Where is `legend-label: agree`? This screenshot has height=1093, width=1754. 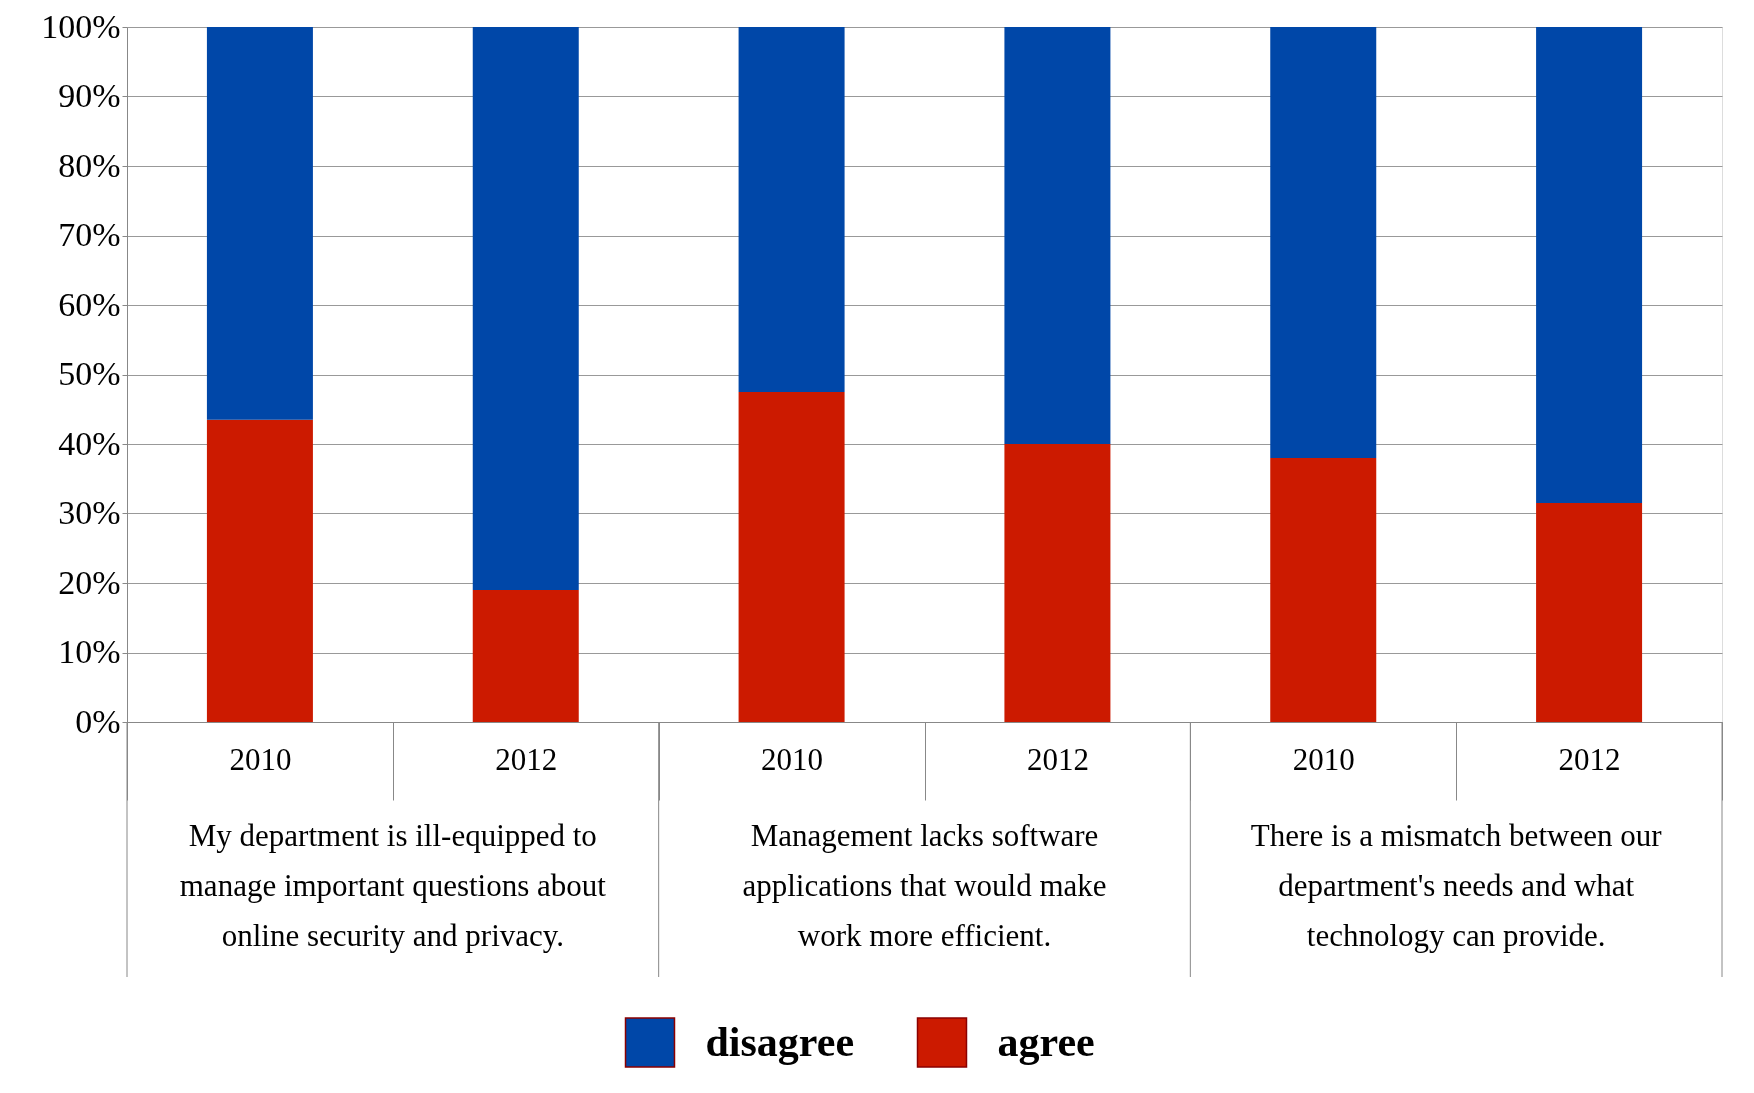
legend-label: agree is located at coordinates (1046, 1041).